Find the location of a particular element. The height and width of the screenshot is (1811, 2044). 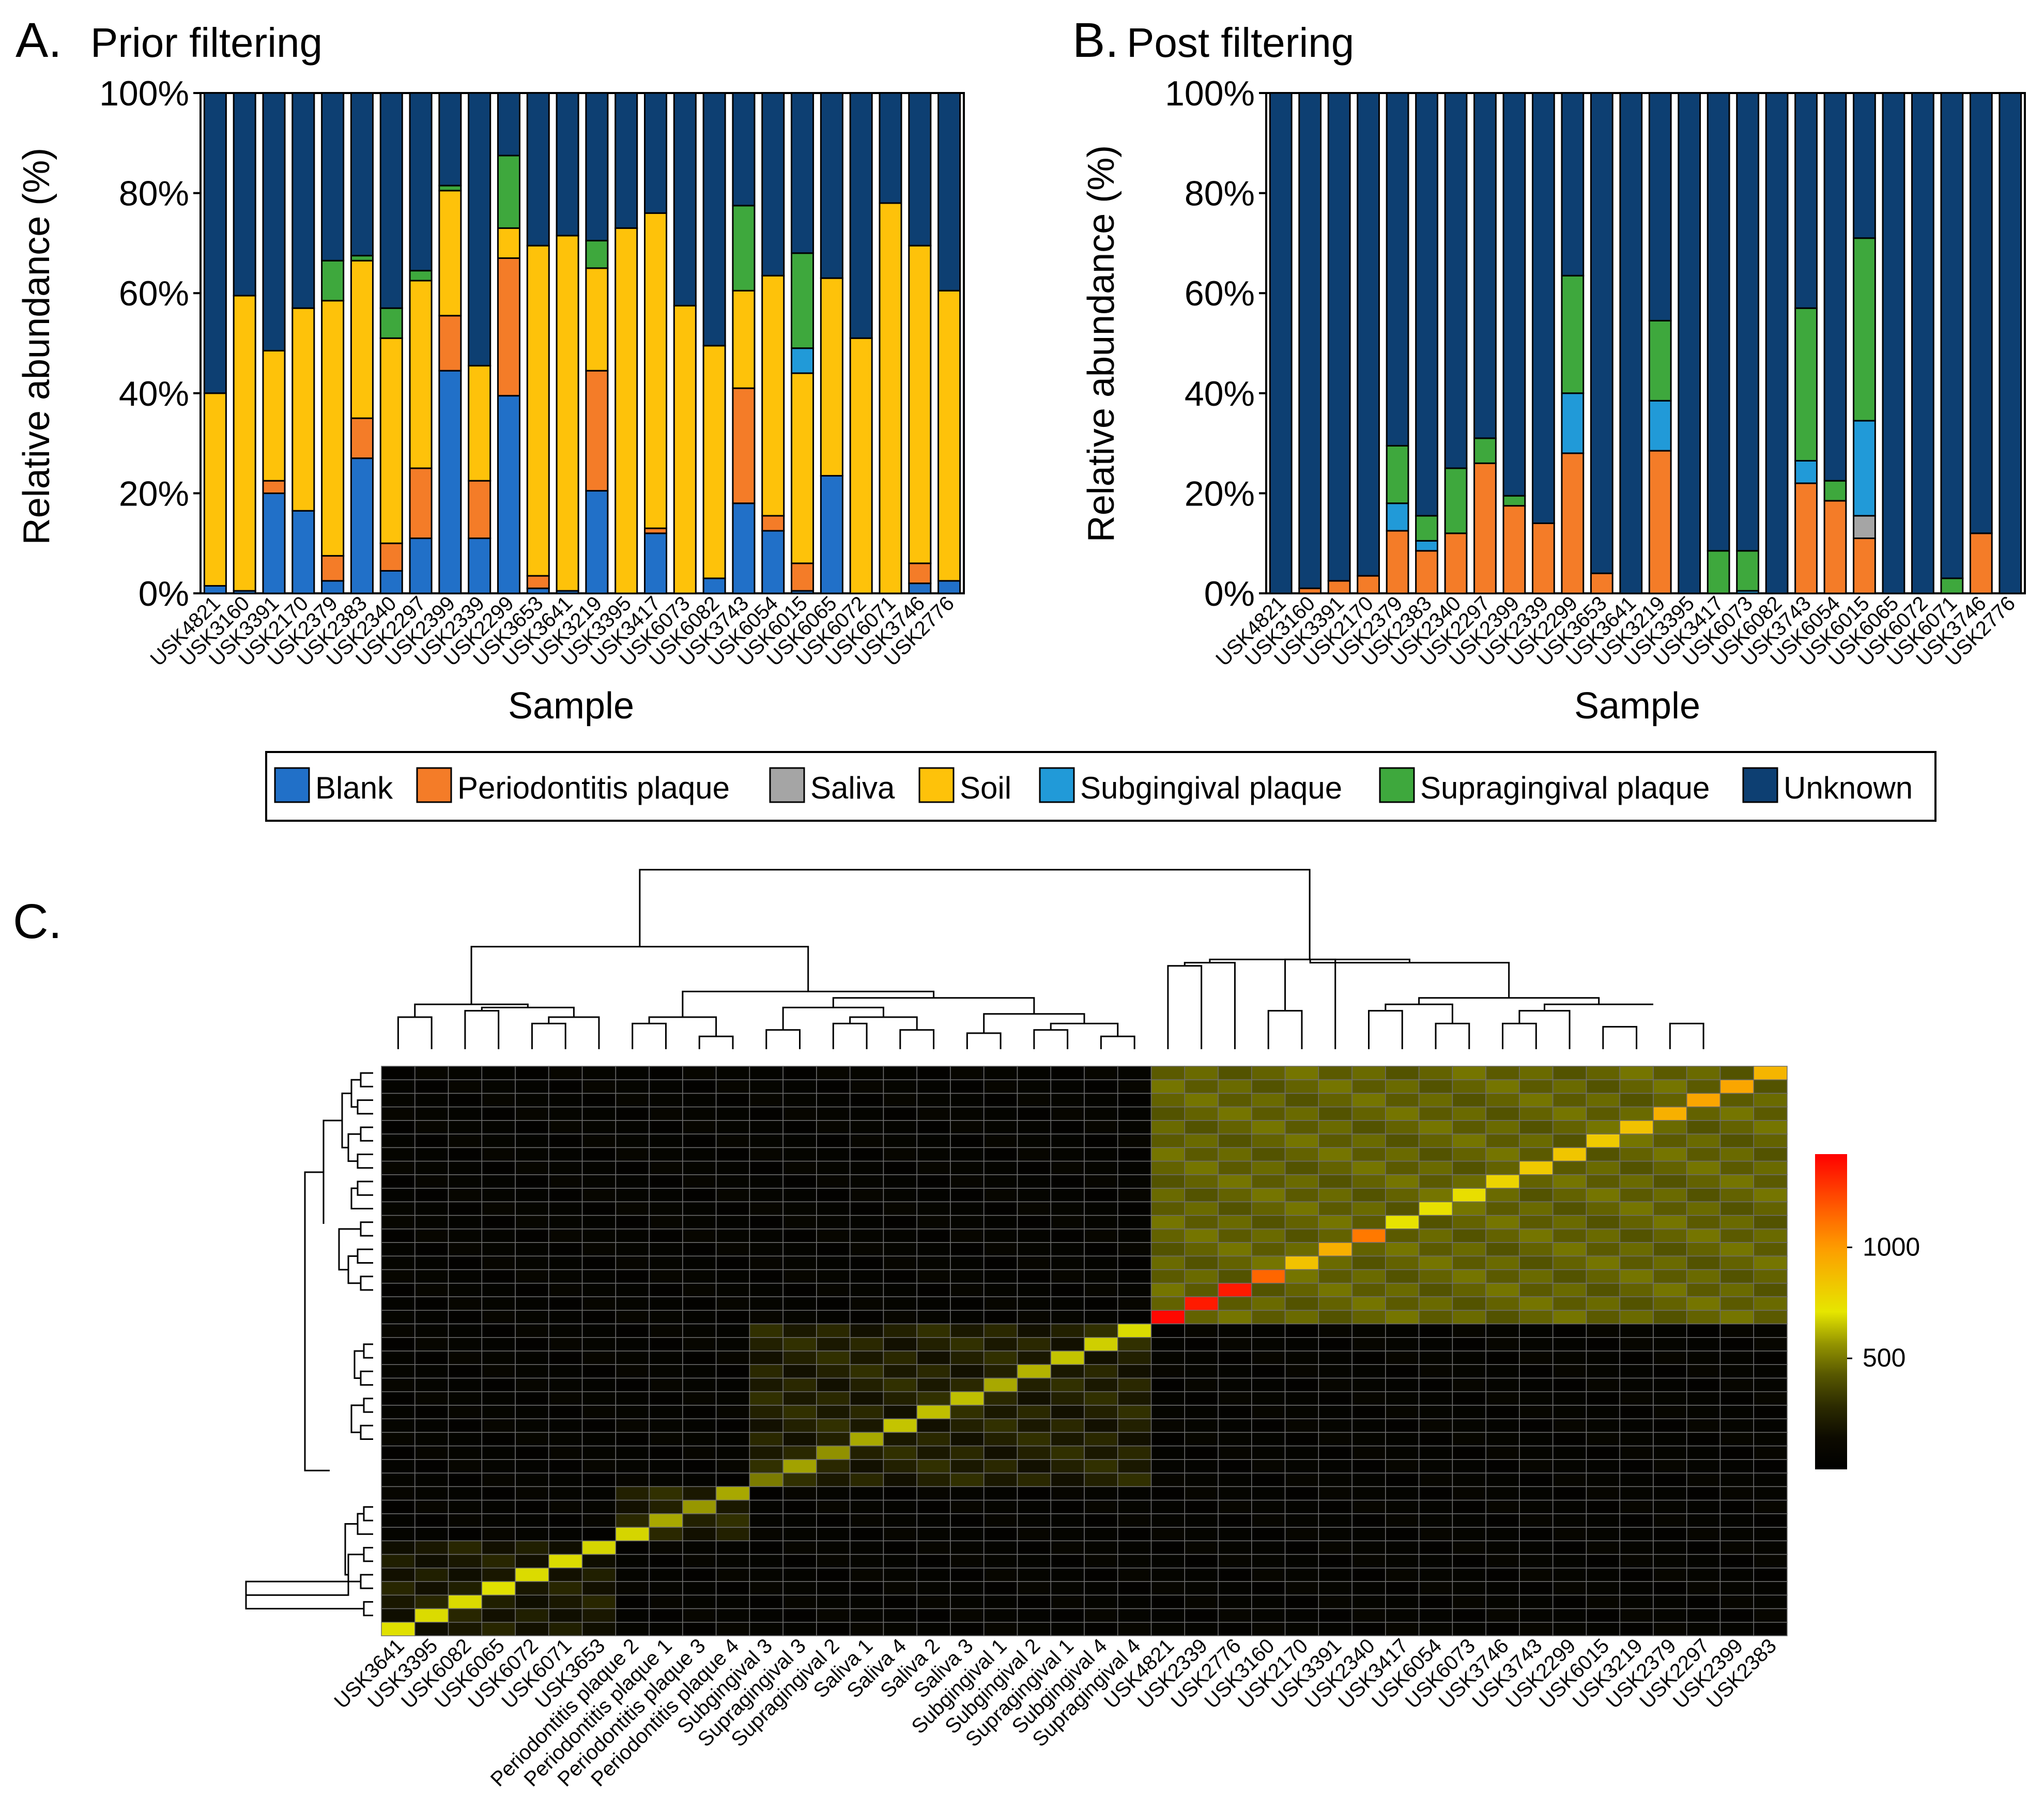

y-tick-label: 80% is located at coordinates (154, 194).